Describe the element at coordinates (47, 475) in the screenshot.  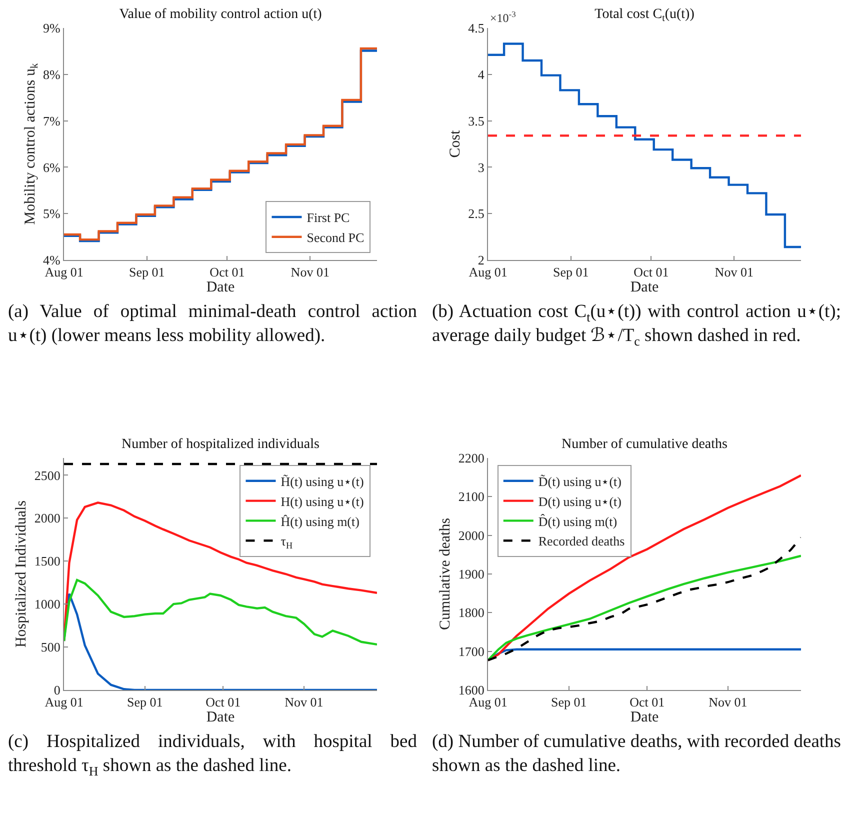
I see `y-tick-label: 2500` at that location.